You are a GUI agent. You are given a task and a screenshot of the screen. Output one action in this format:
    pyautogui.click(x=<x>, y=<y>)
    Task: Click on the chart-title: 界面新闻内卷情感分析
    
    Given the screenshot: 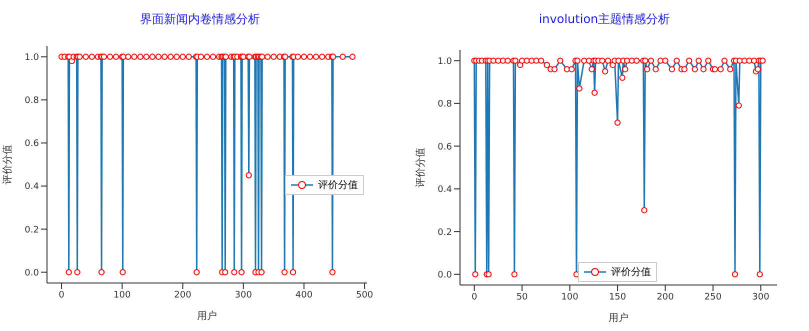 What is the action you would take?
    pyautogui.click(x=200, y=19)
    